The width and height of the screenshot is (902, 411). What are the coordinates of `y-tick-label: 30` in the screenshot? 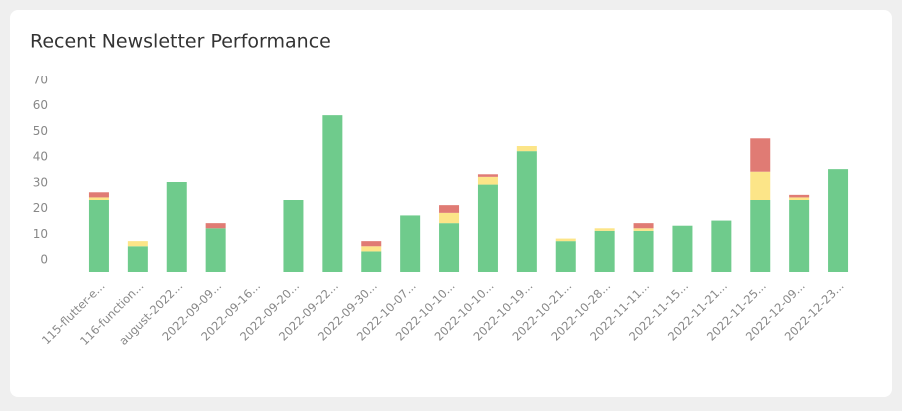 It's located at (40, 182).